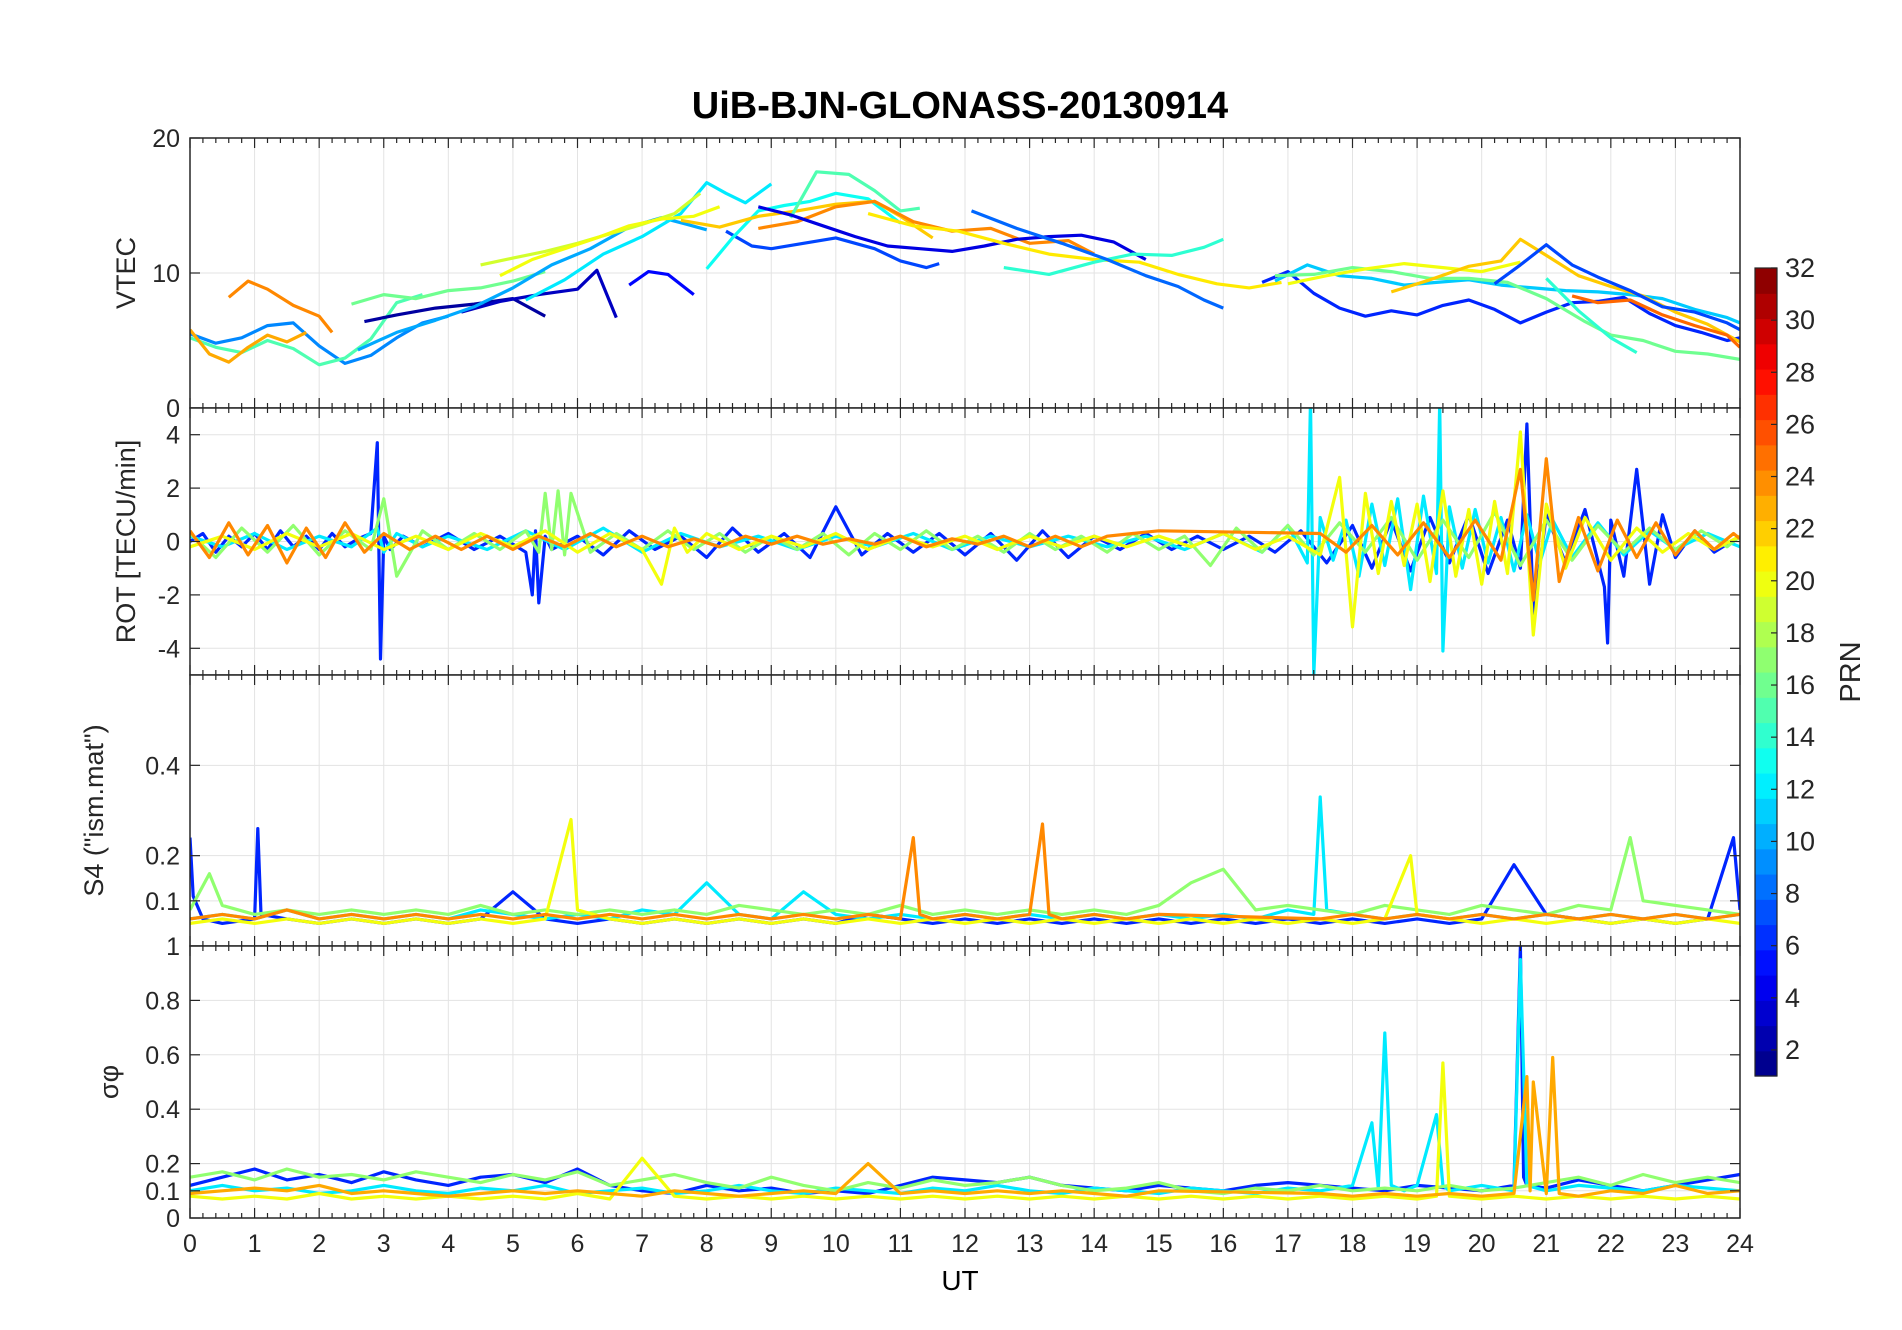  I want to click on y-axis-label: VTEC, so click(126, 273).